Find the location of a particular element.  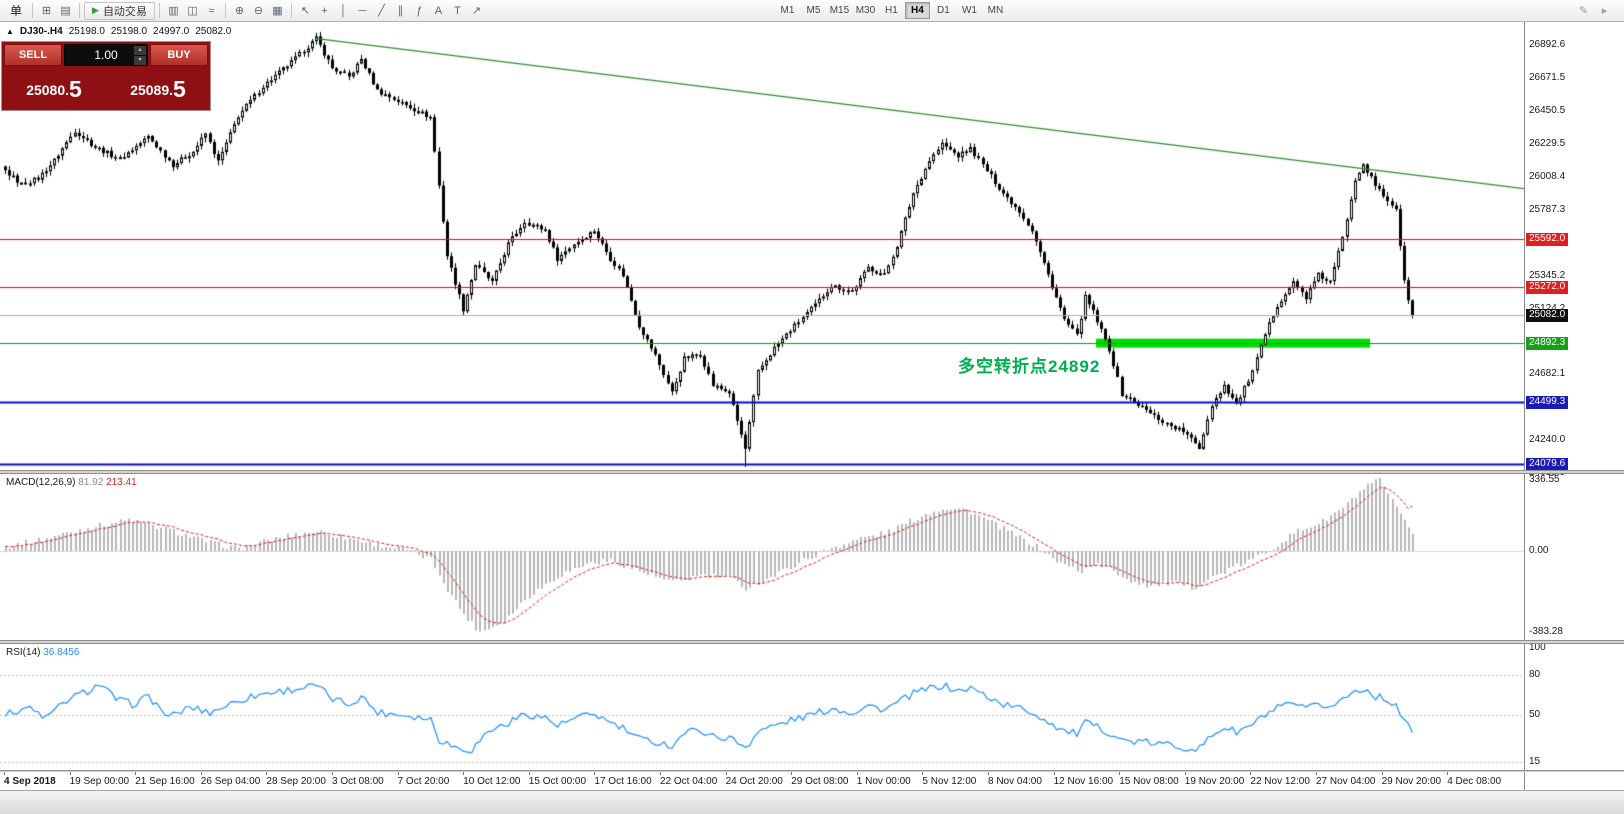

time-axis-label: 19 Sep 00:00 is located at coordinates (99, 781).